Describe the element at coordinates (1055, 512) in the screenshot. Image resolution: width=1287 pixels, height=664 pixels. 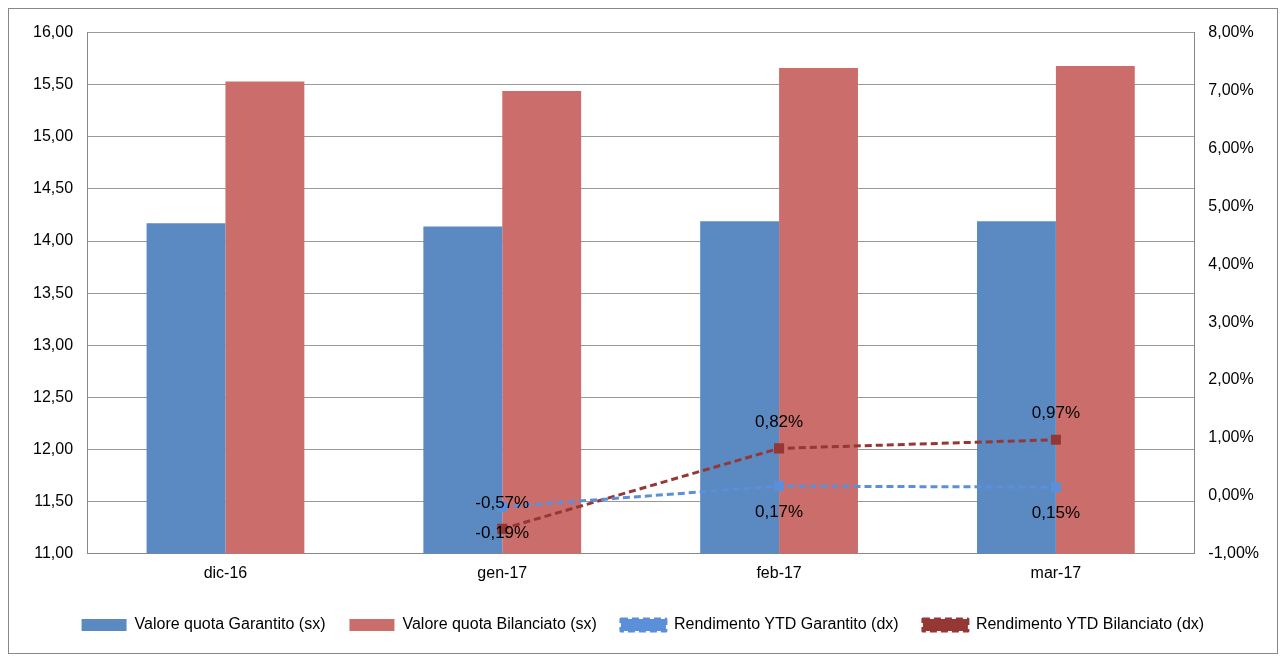
I see `data-label: 0,15%` at that location.